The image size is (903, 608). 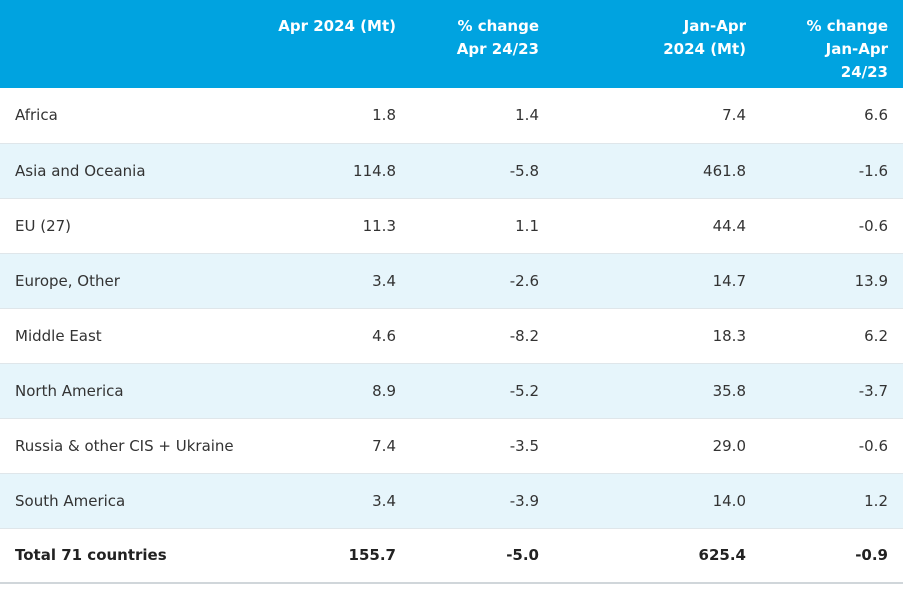 I want to click on apr-change-cell: 1.1, so click(x=482, y=226).